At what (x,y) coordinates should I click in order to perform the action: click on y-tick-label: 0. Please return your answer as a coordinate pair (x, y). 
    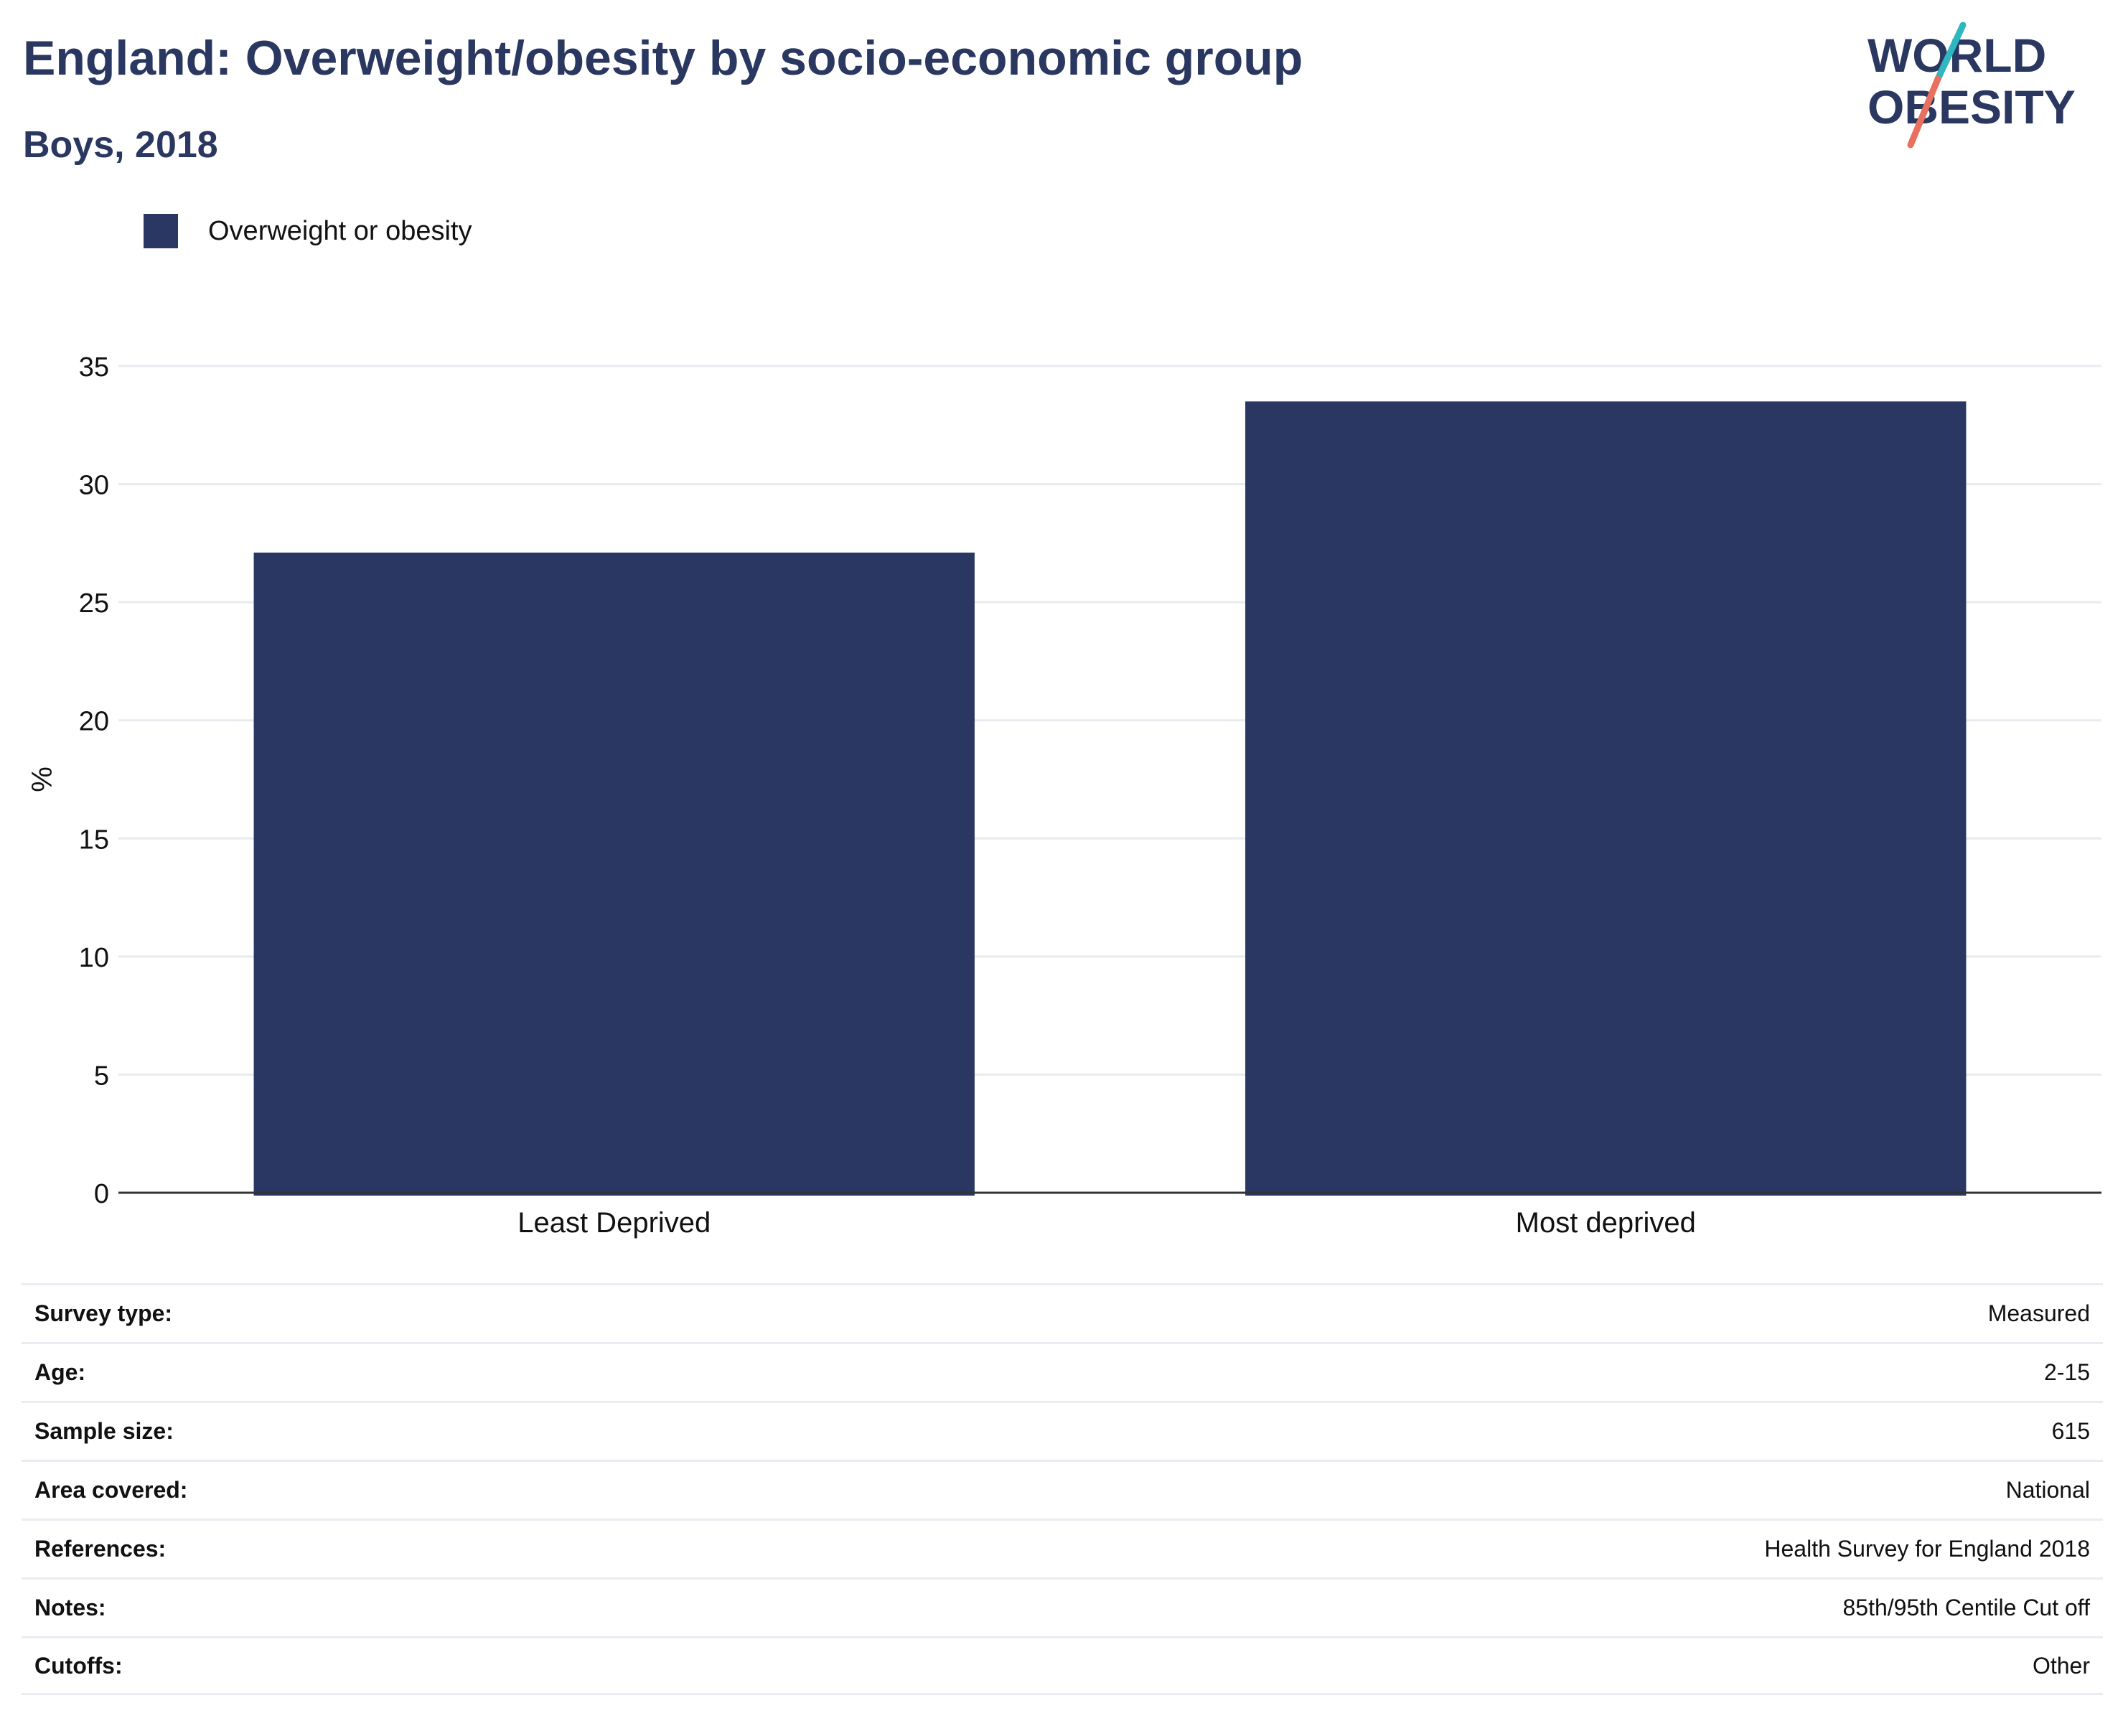
    Looking at the image, I should click on (101, 1194).